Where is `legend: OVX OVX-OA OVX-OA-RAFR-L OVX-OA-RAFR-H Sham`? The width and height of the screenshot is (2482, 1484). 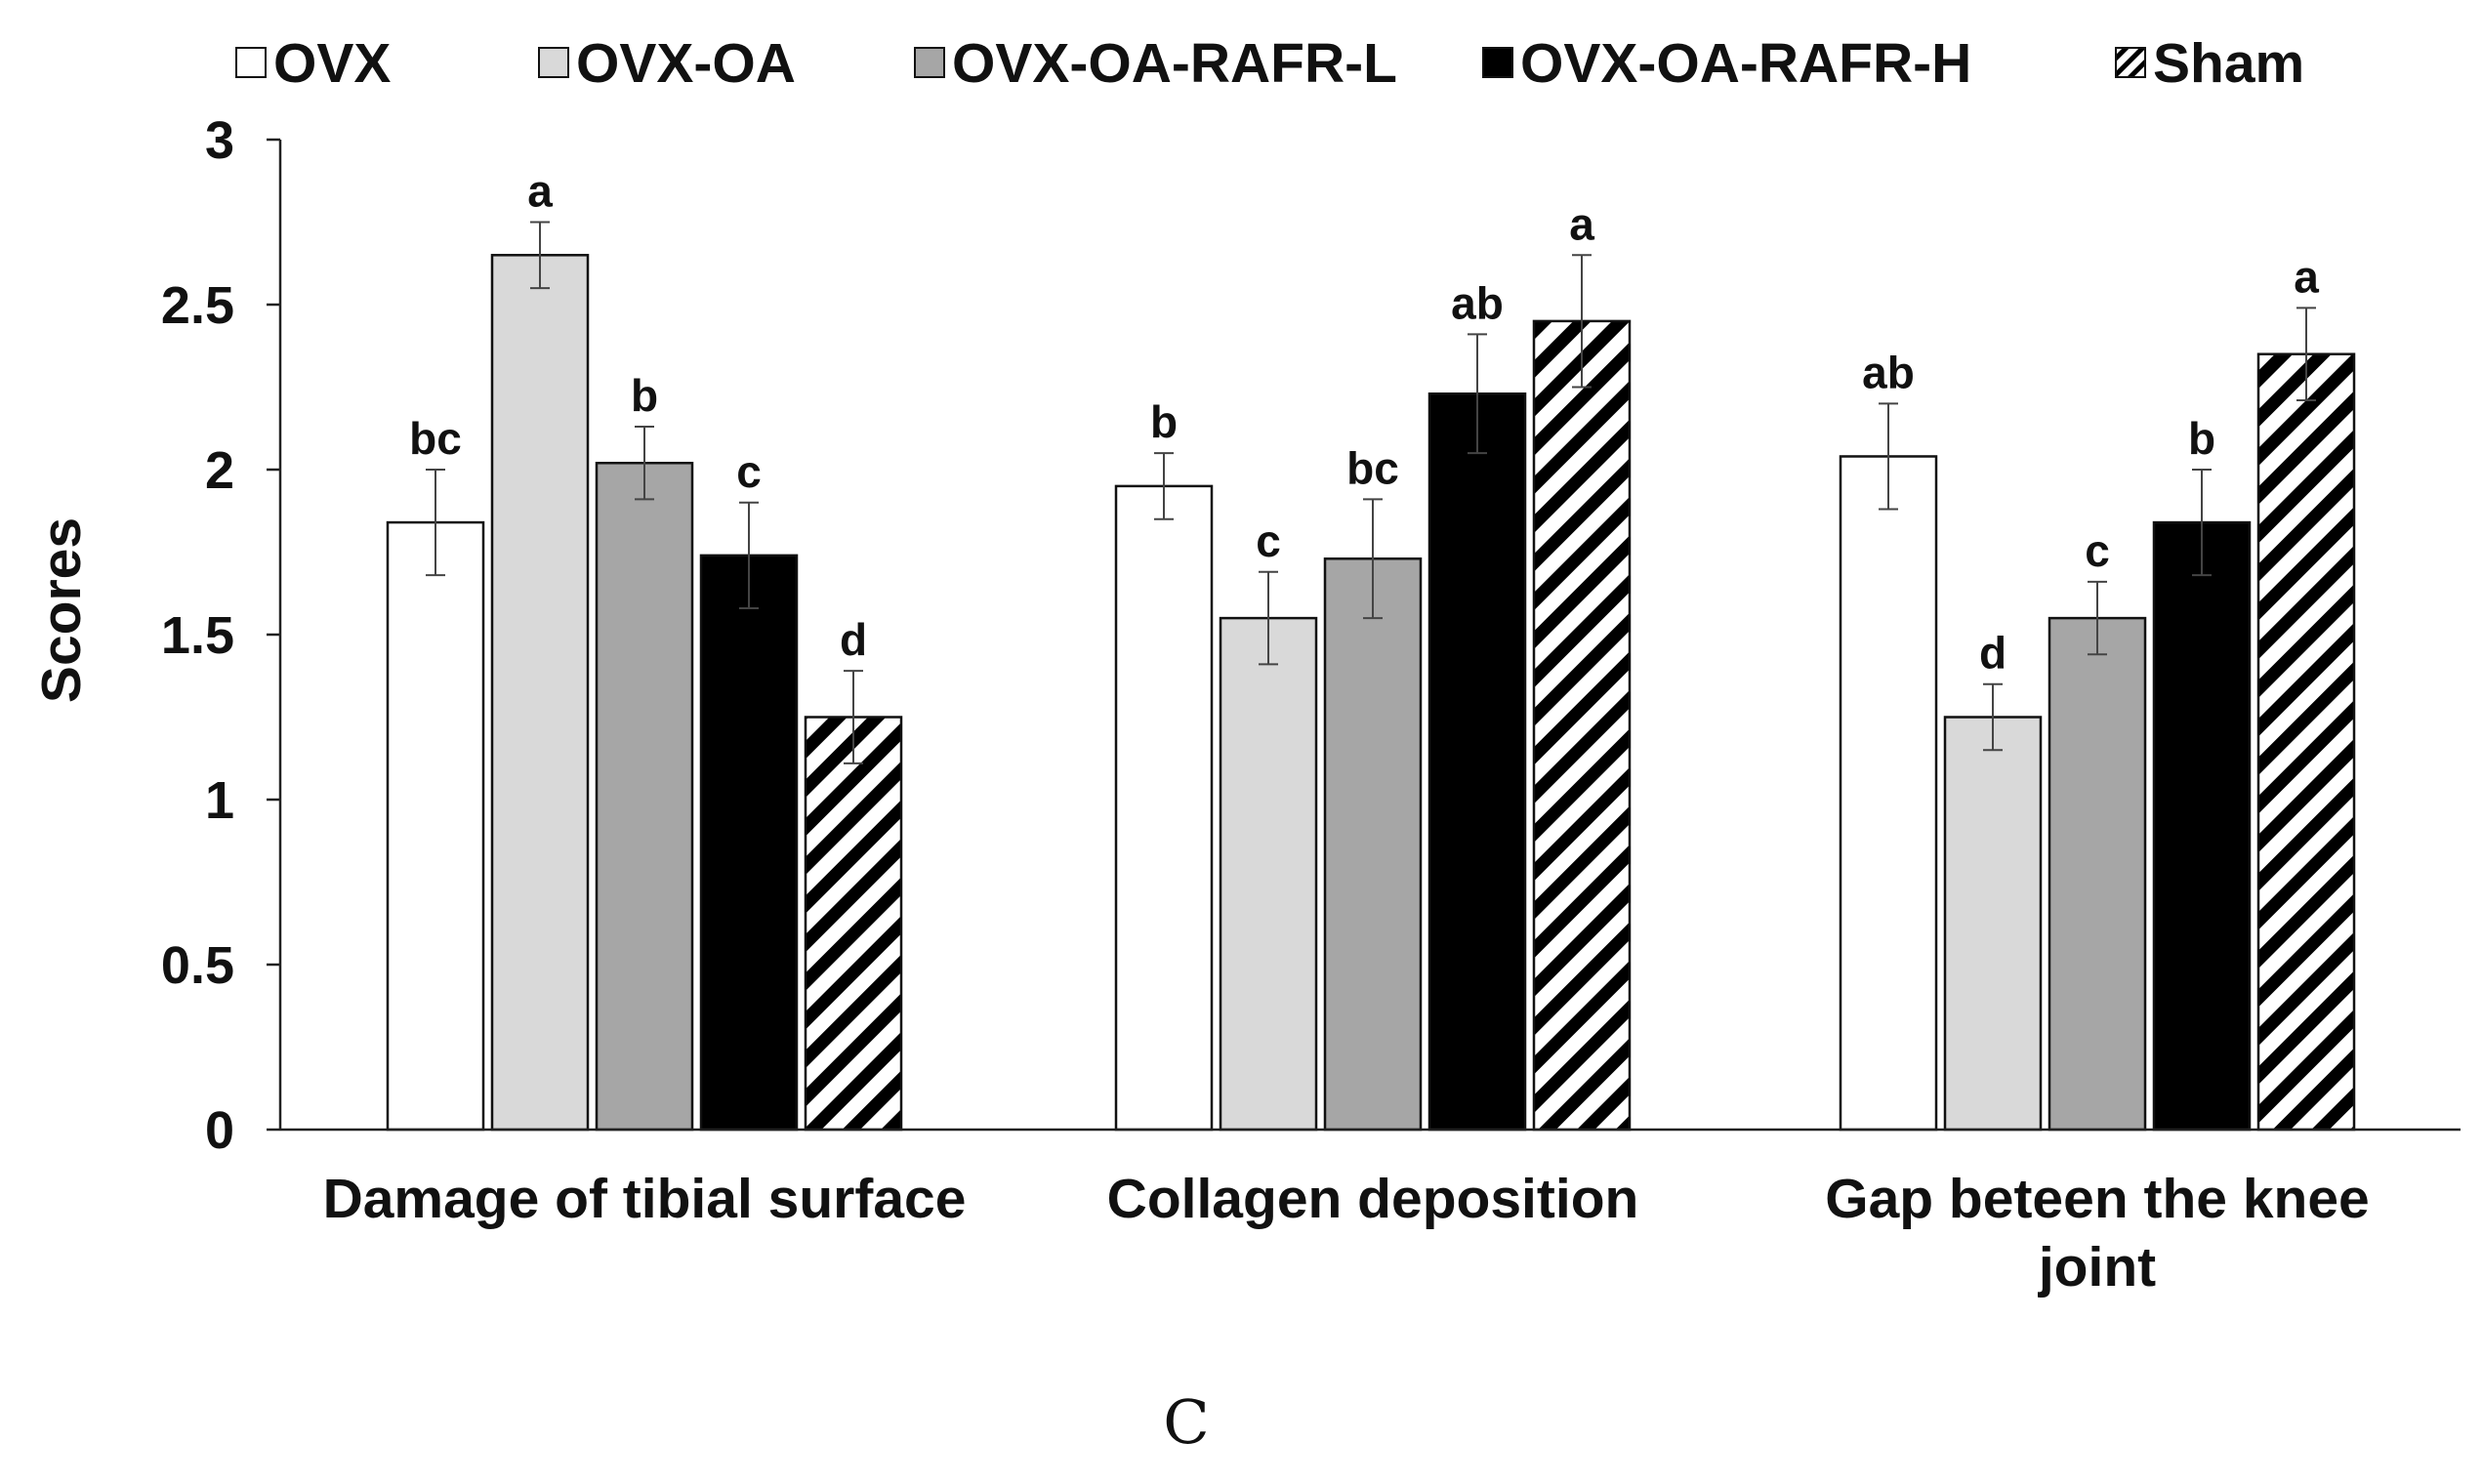
legend: OVX OVX-OA OVX-OA-RAFR-L OVX-OA-RAFR-H Sham is located at coordinates (1270, 64).